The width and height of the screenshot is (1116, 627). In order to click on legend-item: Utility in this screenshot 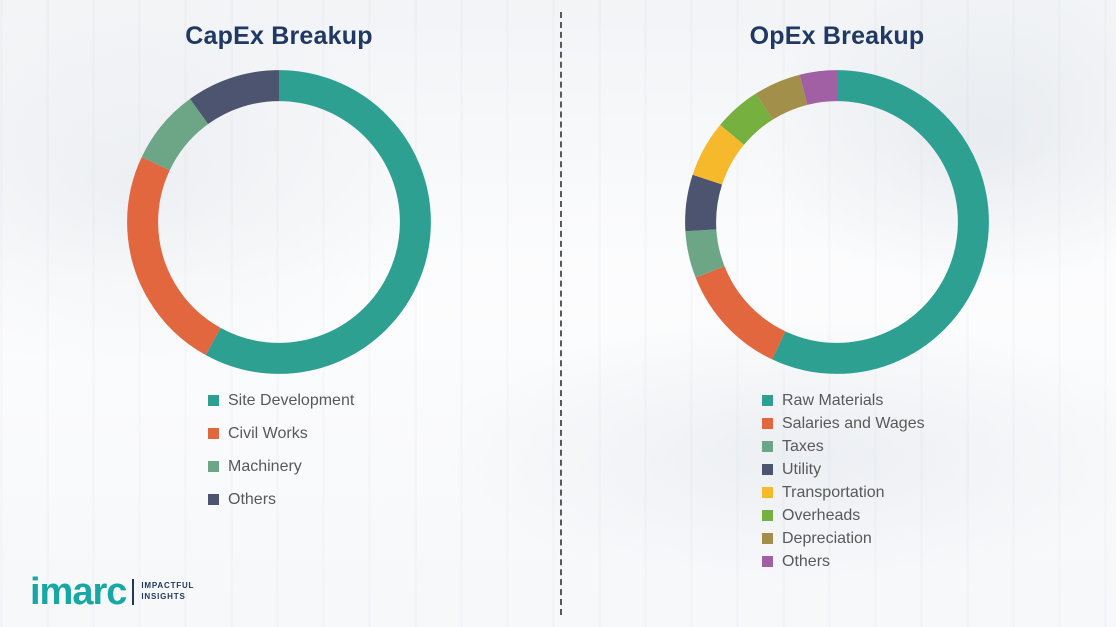, I will do `click(939, 469)`.